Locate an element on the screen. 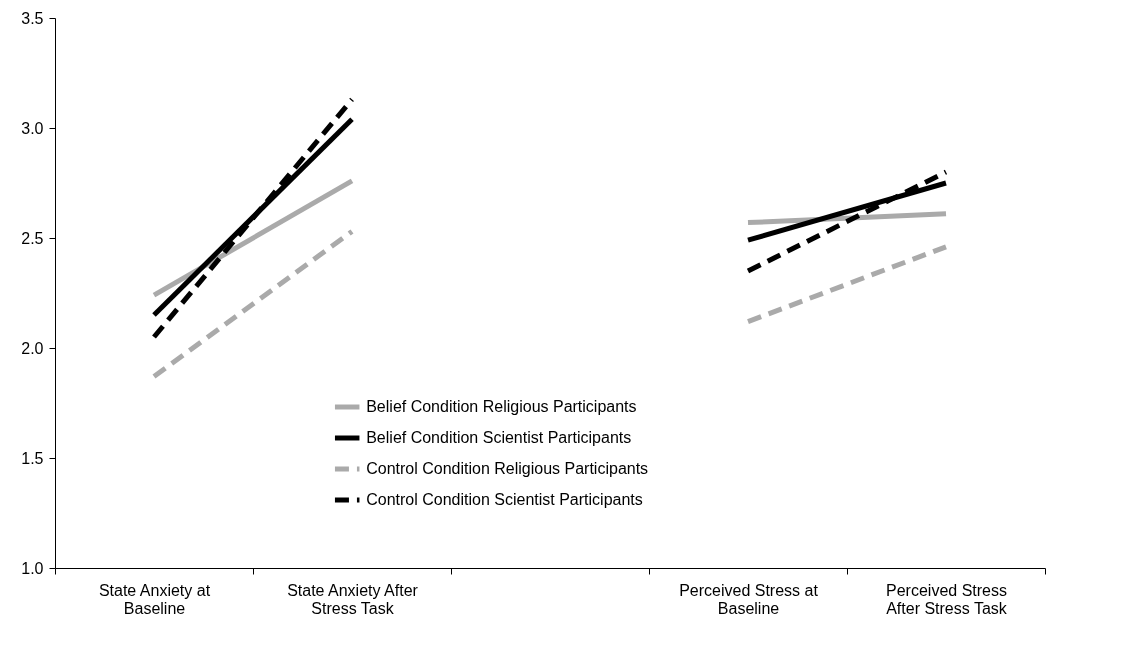 This screenshot has height=652, width=1121. legend-label: Control Condition Scientist Participants is located at coordinates (504, 499).